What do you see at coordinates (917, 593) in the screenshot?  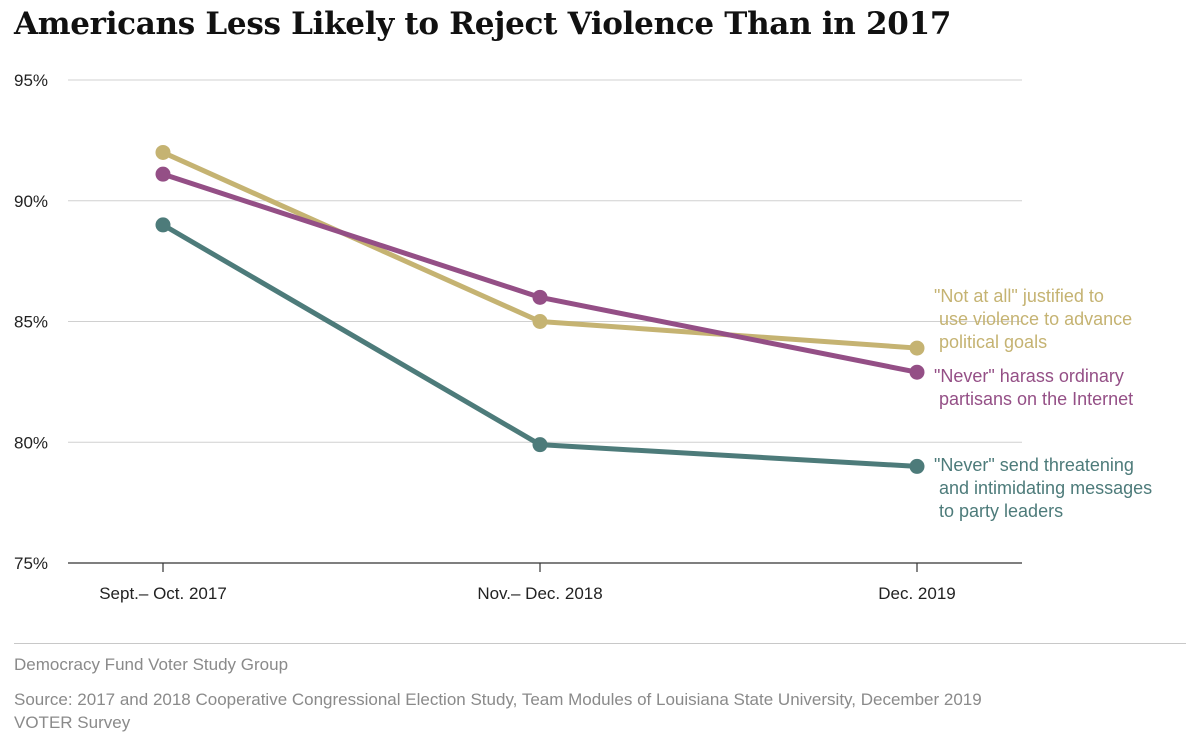 I see `x-tick-label: Dec. 2019` at bounding box center [917, 593].